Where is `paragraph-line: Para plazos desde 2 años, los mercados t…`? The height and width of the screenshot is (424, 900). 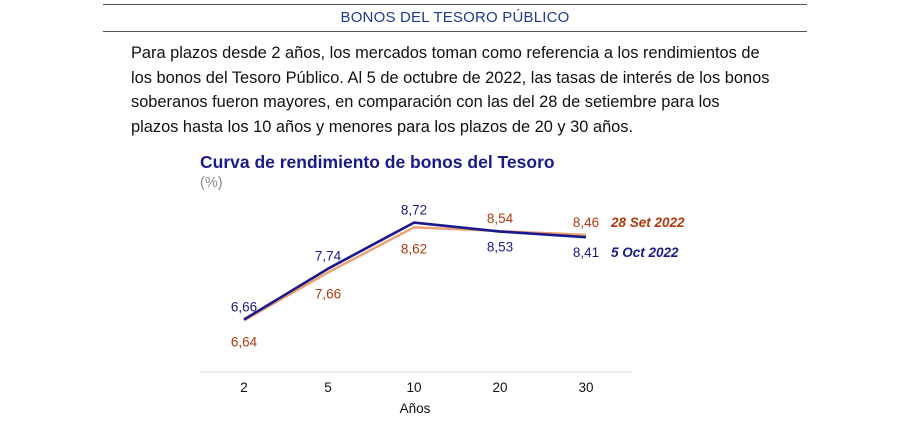 paragraph-line: Para plazos desde 2 años, los mercados t… is located at coordinates (445, 53).